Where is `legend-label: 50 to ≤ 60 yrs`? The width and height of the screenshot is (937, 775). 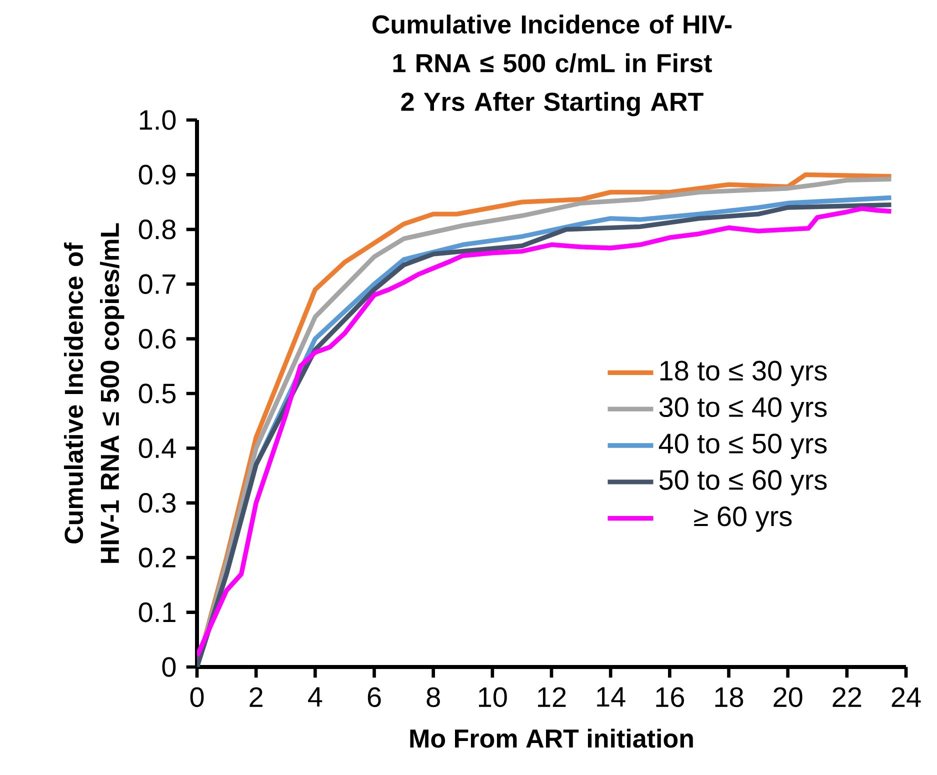
legend-label: 50 to ≤ 60 yrs is located at coordinates (743, 483).